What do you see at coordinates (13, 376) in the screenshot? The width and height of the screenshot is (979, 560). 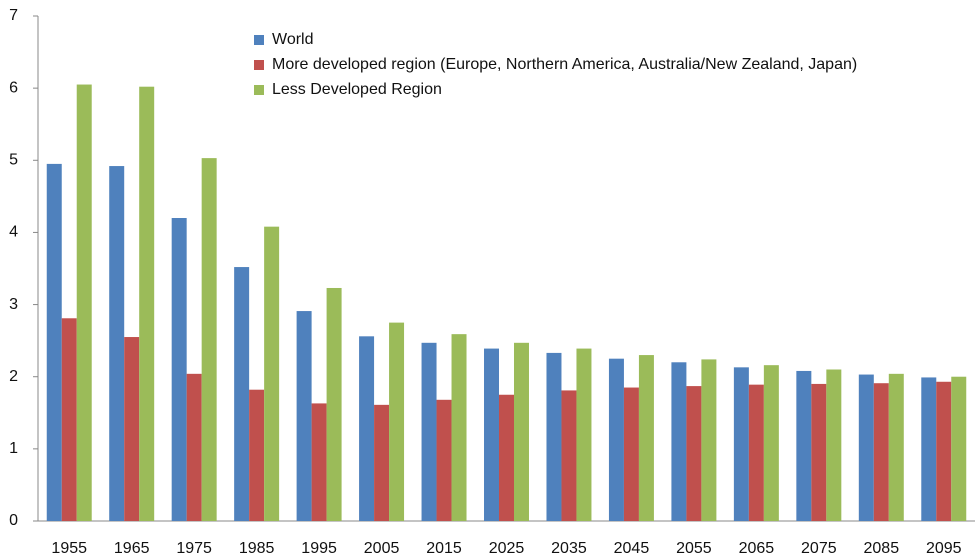 I see `y-tick-label: 2` at bounding box center [13, 376].